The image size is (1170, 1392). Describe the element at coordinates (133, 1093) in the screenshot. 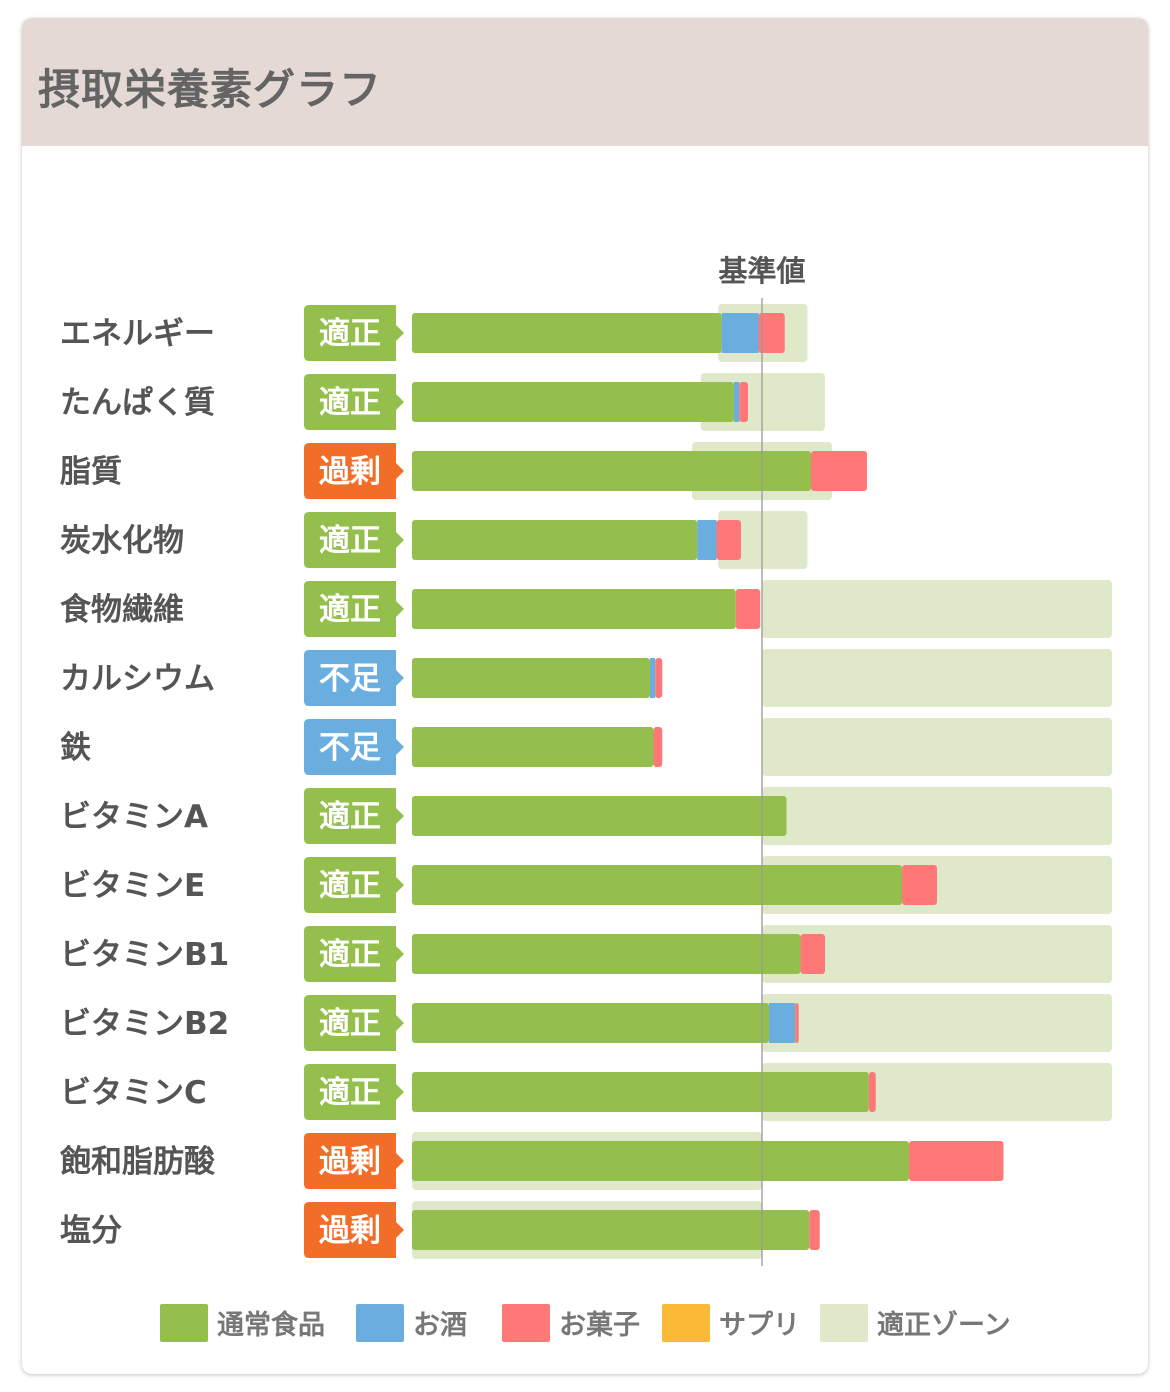

I see `nutrient-label: ビタミンC` at that location.